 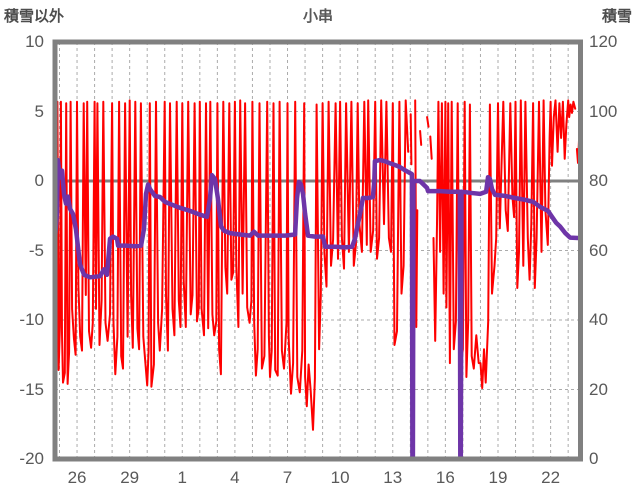 I want to click on left-axis-tick-label: -20, so click(x=31, y=458).